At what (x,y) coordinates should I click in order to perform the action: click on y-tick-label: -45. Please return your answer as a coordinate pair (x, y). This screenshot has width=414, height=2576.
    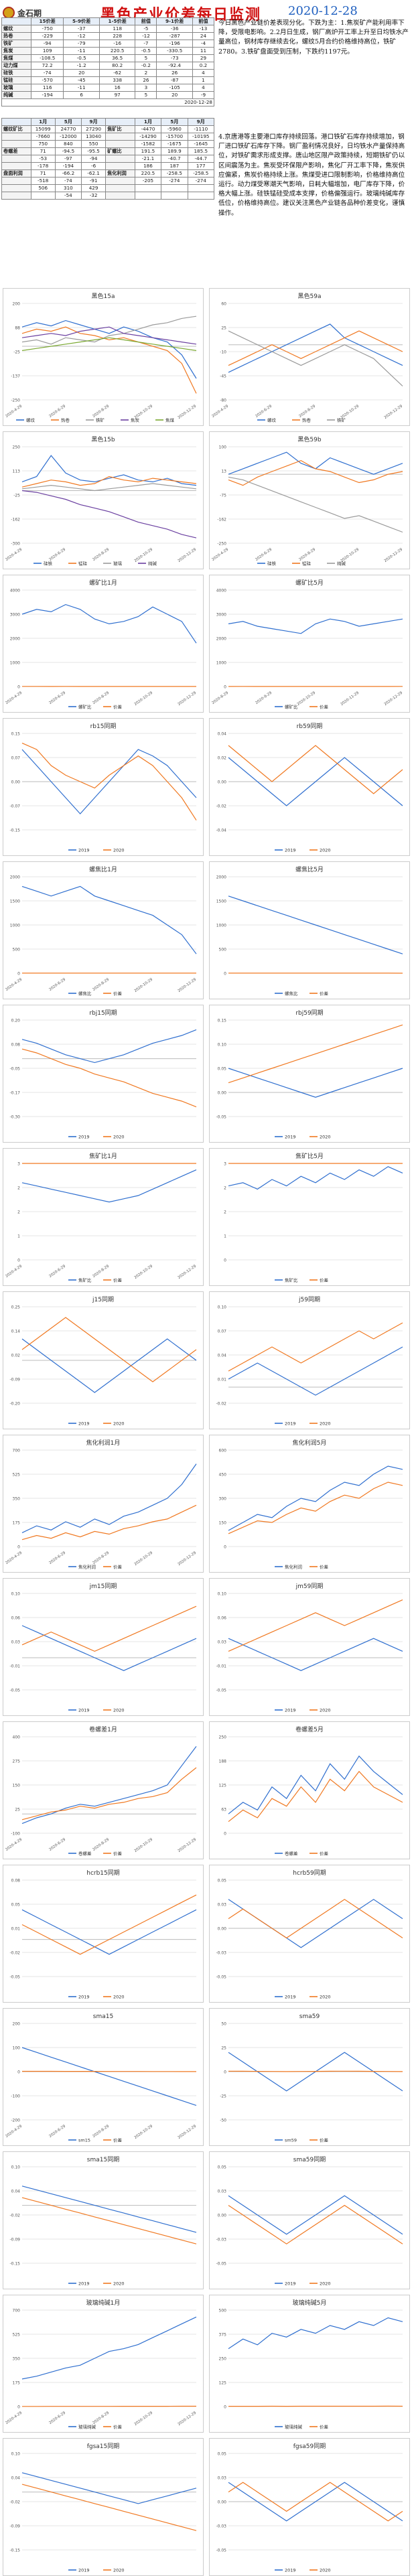
    Looking at the image, I should click on (223, 376).